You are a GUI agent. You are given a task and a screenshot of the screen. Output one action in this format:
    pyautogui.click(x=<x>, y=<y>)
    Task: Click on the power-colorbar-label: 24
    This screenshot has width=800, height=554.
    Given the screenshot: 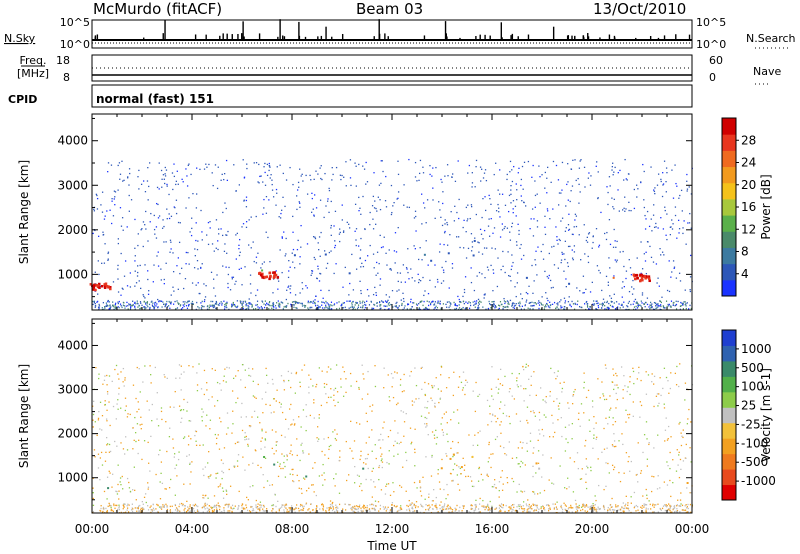 What is the action you would take?
    pyautogui.click(x=748, y=163)
    